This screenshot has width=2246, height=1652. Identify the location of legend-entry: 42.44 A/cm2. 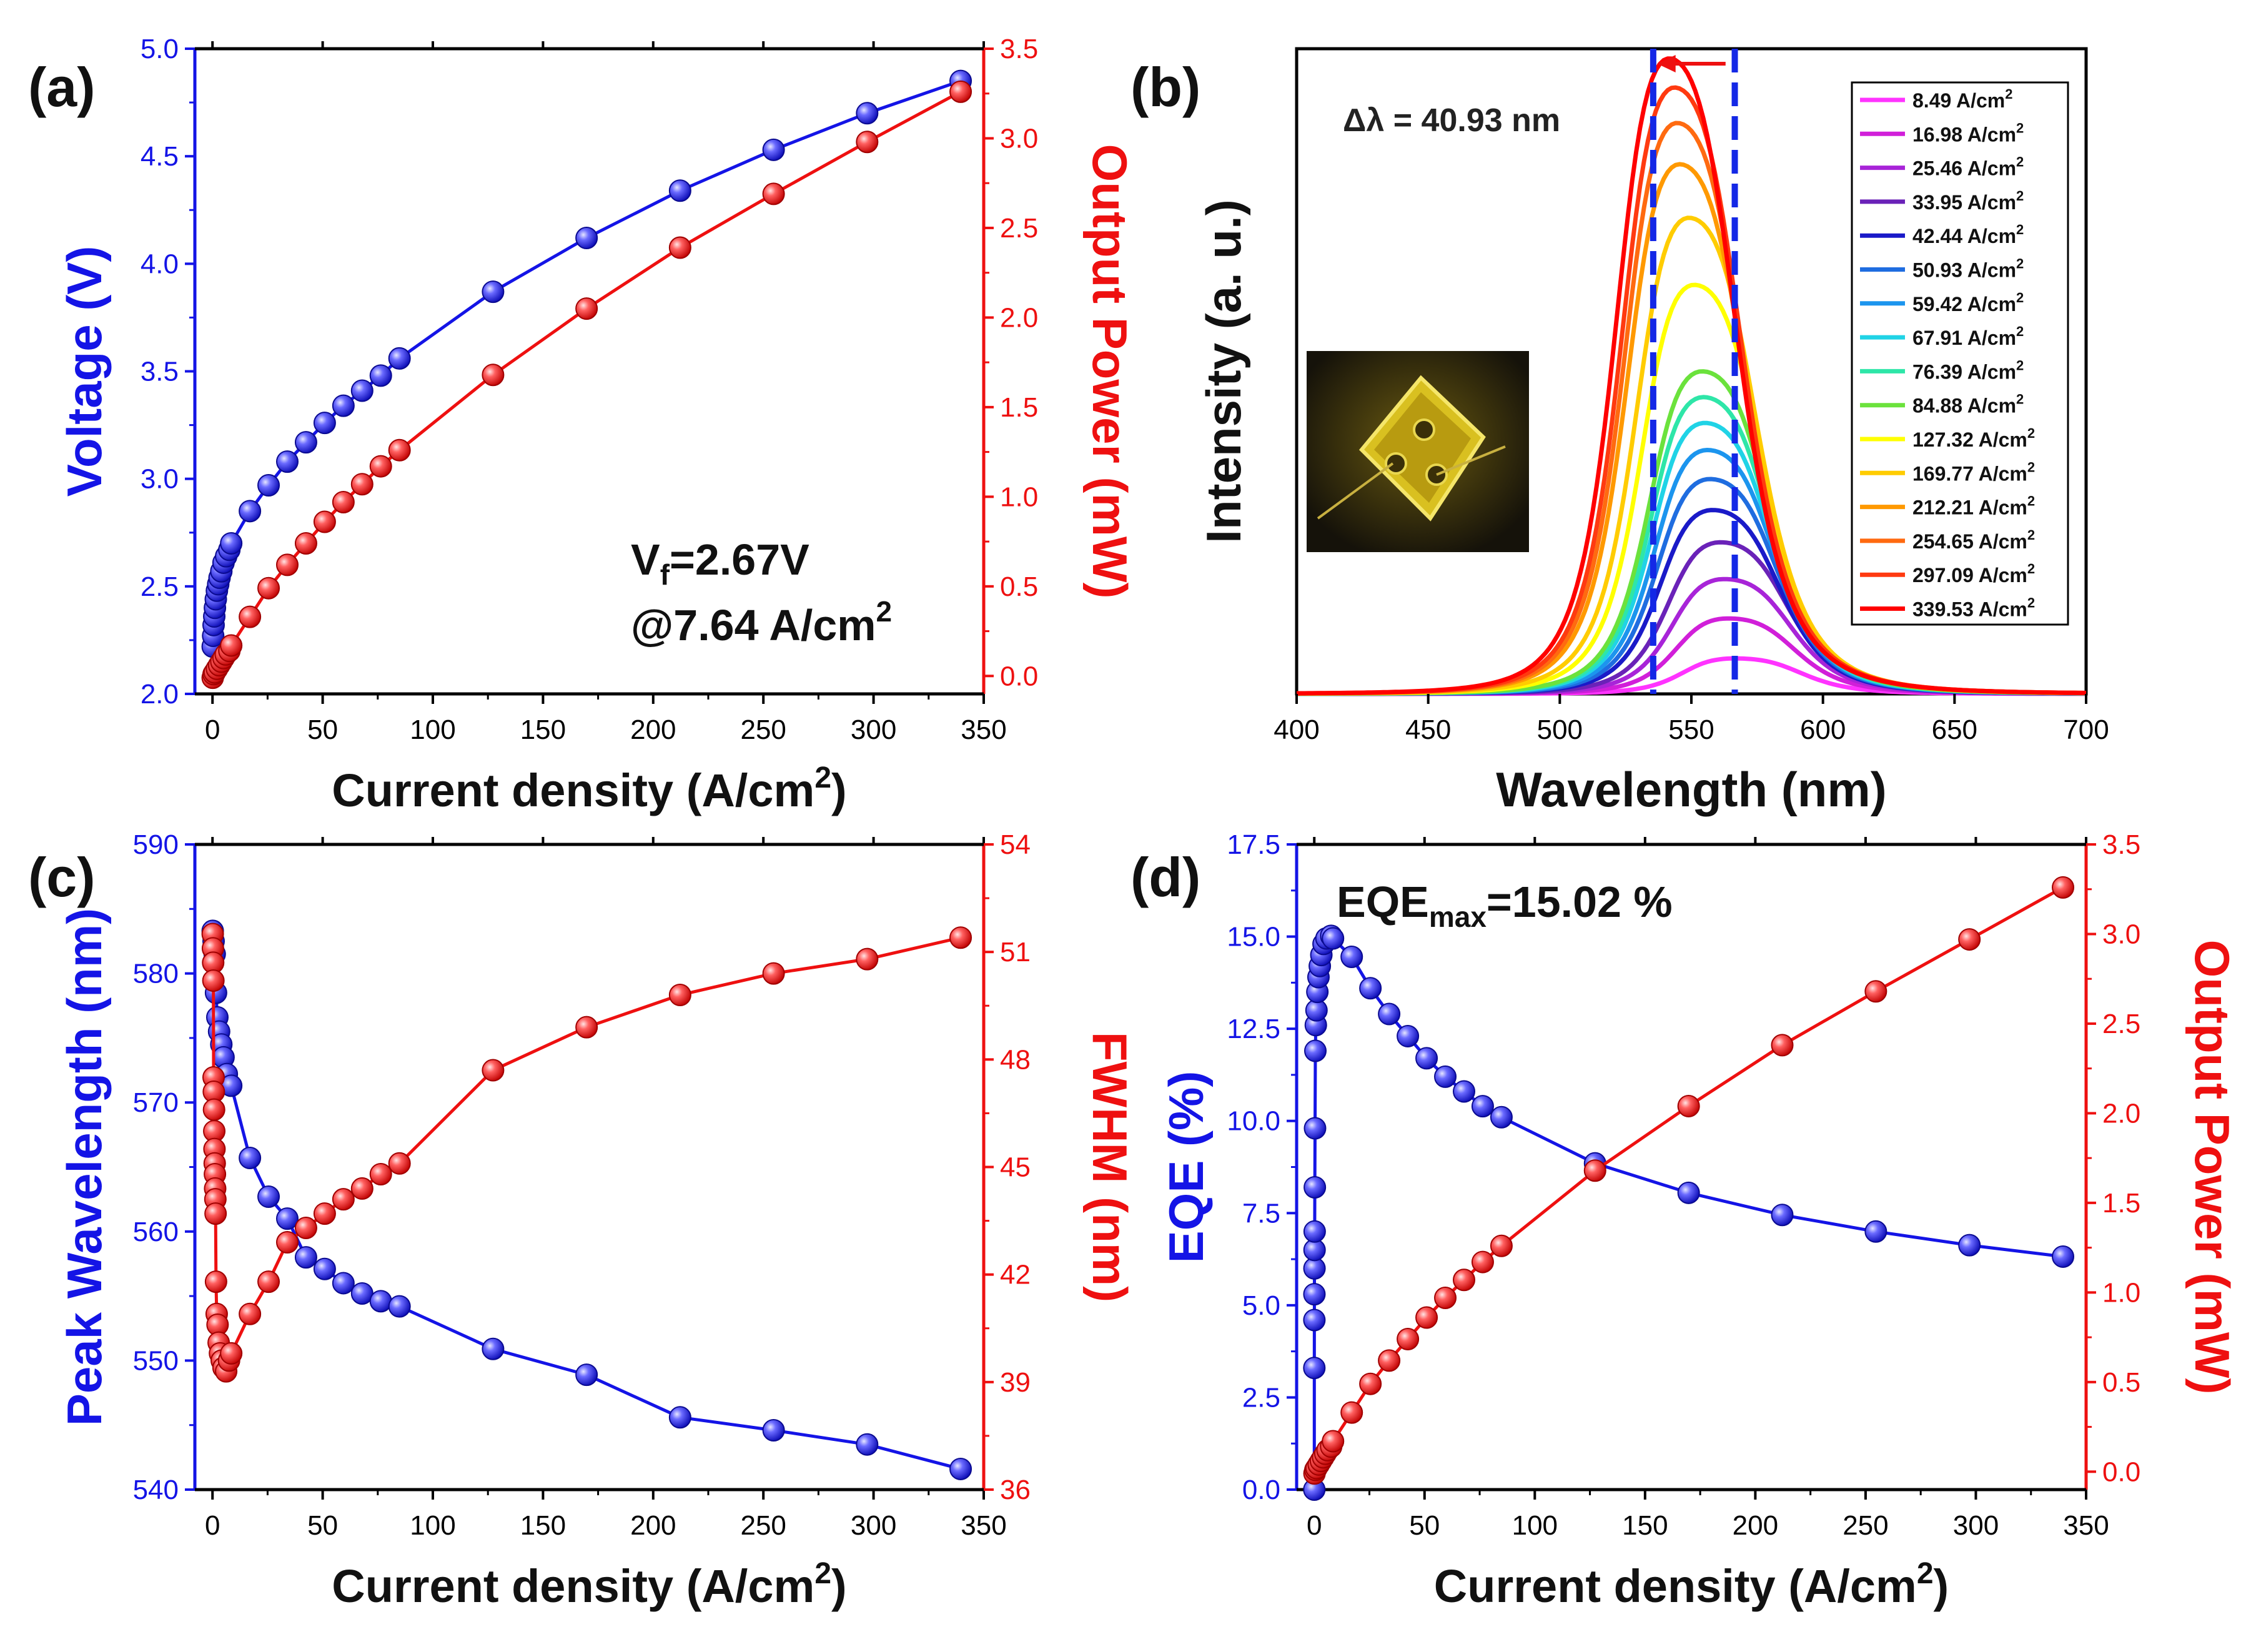
(1968, 234).